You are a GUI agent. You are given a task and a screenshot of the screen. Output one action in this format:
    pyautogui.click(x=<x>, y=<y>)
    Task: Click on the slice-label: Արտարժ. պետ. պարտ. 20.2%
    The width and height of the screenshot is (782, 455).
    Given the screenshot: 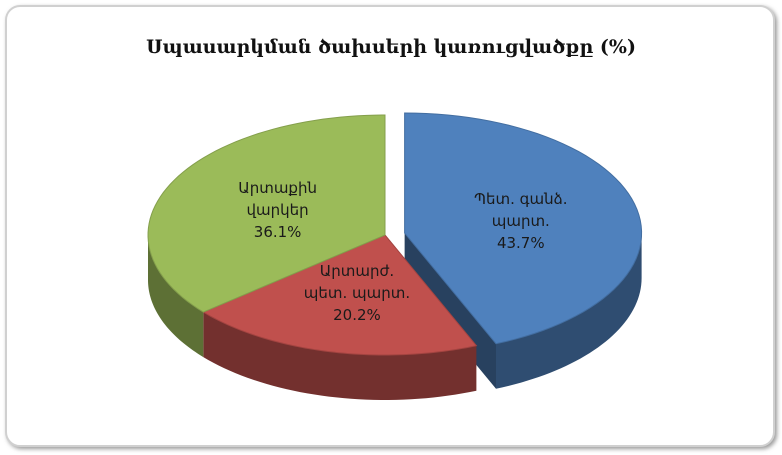 What is the action you would take?
    pyautogui.click(x=357, y=293)
    